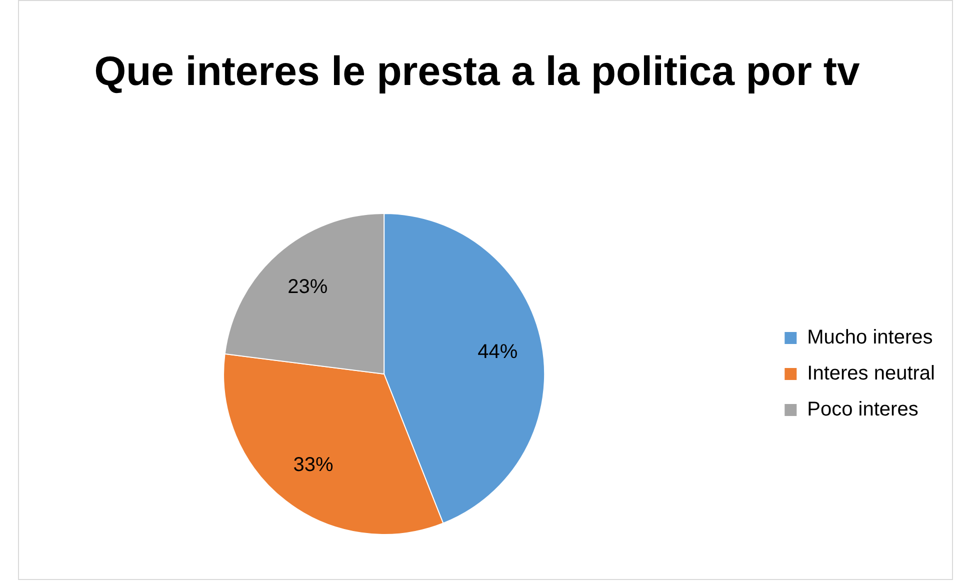 Image resolution: width=955 pixels, height=582 pixels. What do you see at coordinates (862, 409) in the screenshot?
I see `legend-label: Poco interes` at bounding box center [862, 409].